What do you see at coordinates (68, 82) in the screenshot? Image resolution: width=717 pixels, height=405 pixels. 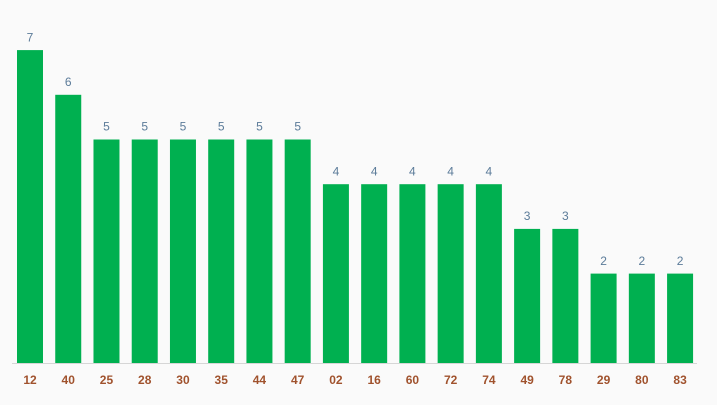 I see `value-label: 6` at bounding box center [68, 82].